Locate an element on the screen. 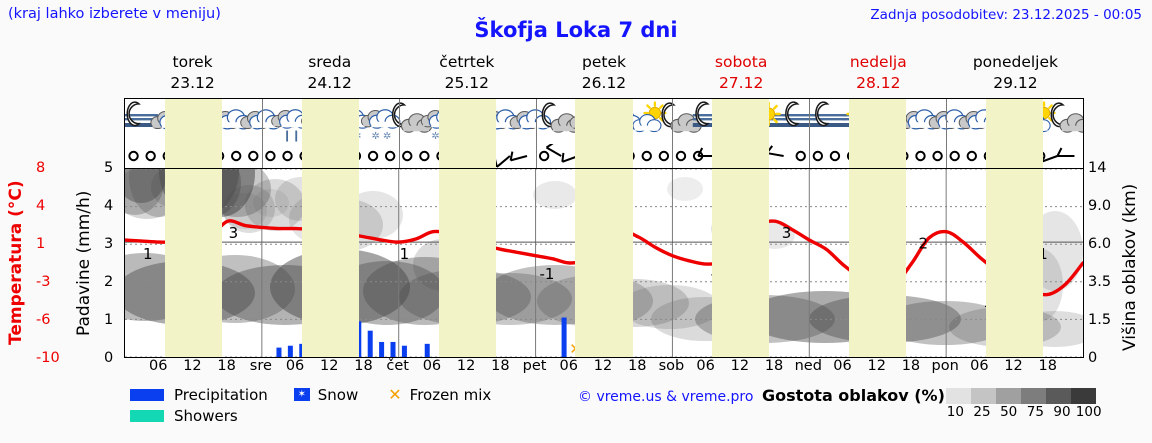 The image size is (1152, 443). day-date: 26.12 is located at coordinates (604, 83).